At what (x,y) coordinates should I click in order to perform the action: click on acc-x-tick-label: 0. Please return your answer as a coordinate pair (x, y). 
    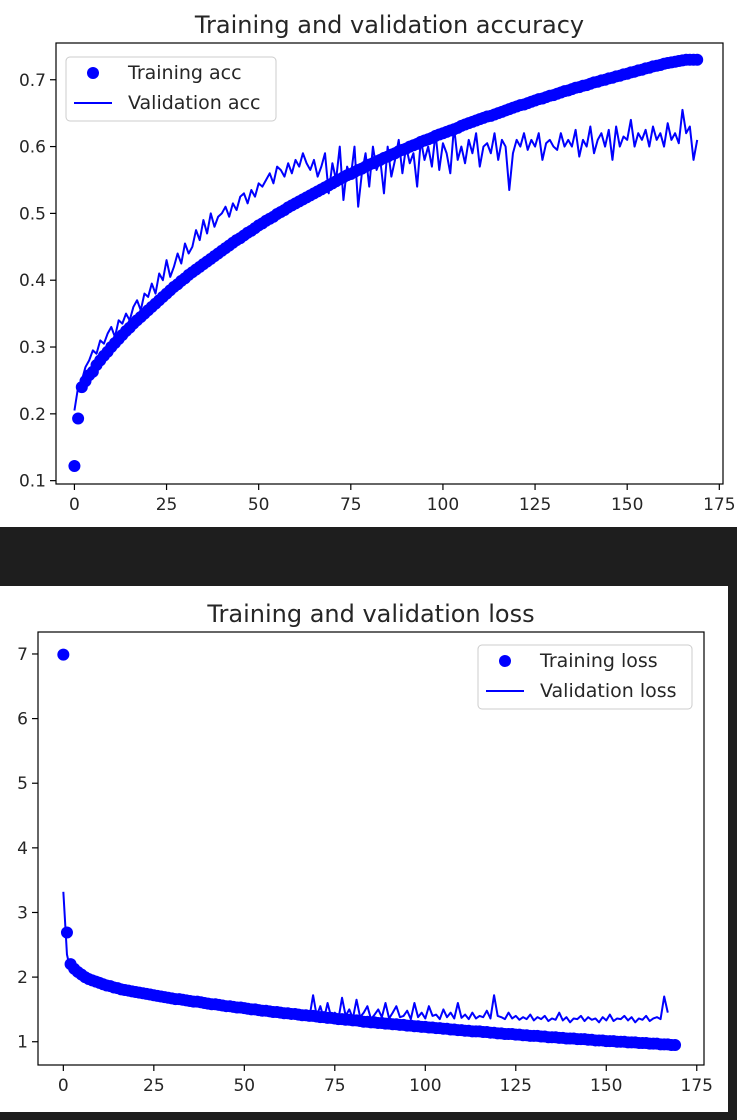
    Looking at the image, I should click on (74, 505).